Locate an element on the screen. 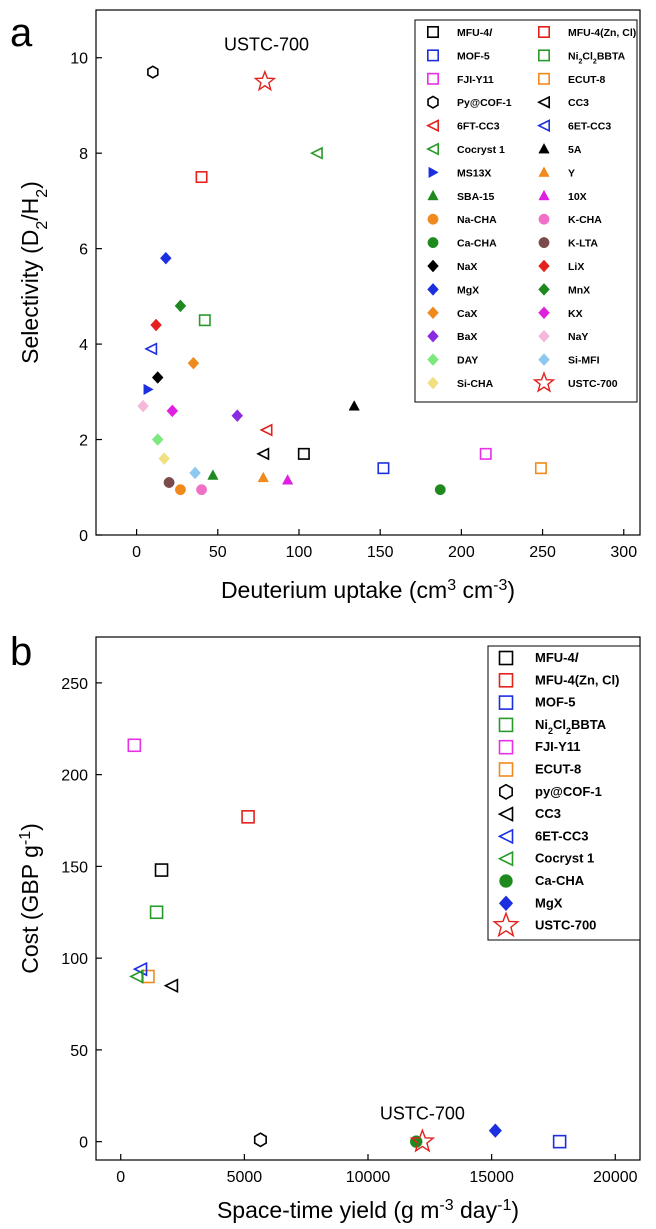  panel-a-legend-label-mfu-4l: MFU-4l is located at coordinates (475, 33).